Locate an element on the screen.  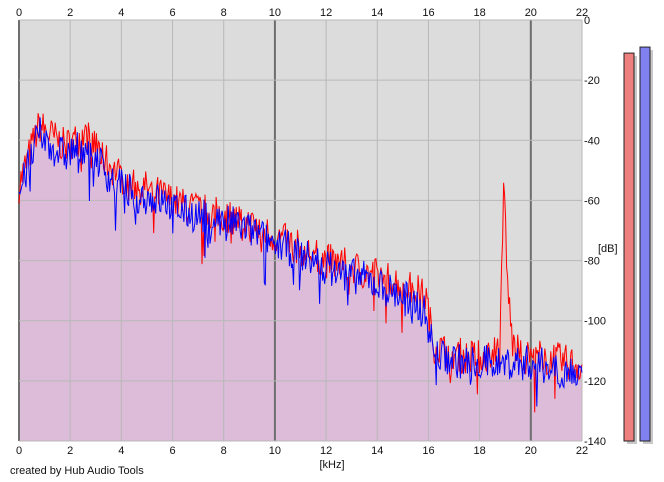
x-tick-label-bottom: 18 is located at coordinates (480, 451).